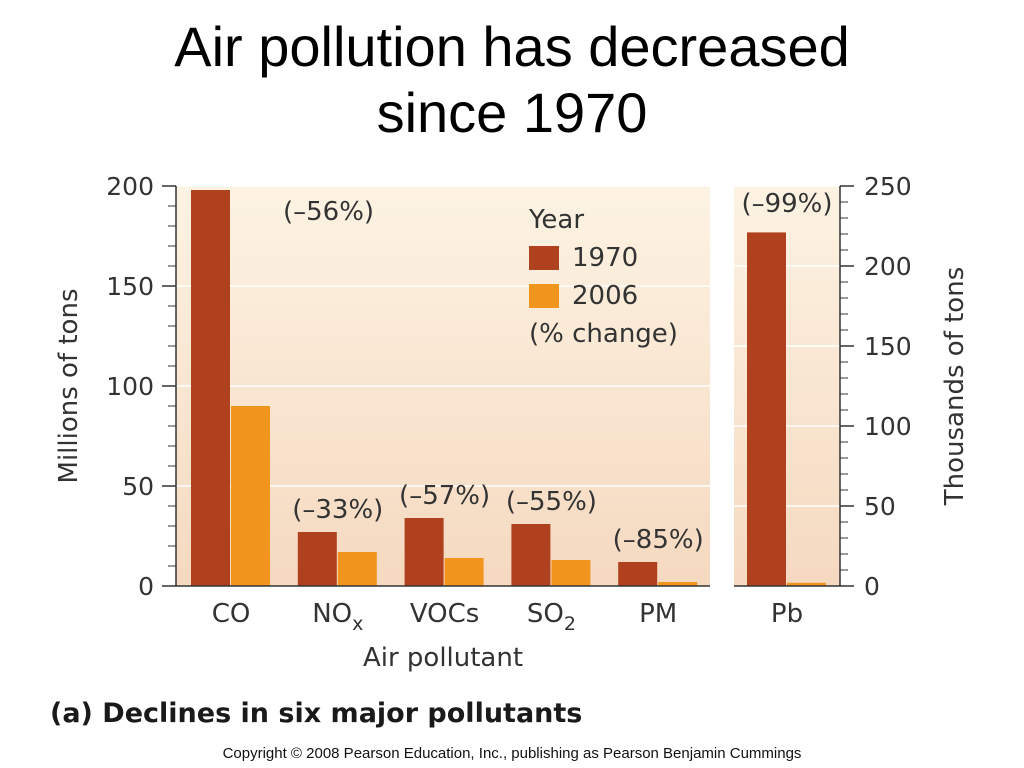  What do you see at coordinates (888, 426) in the screenshot?
I see `right-y-tick-label: 100` at bounding box center [888, 426].